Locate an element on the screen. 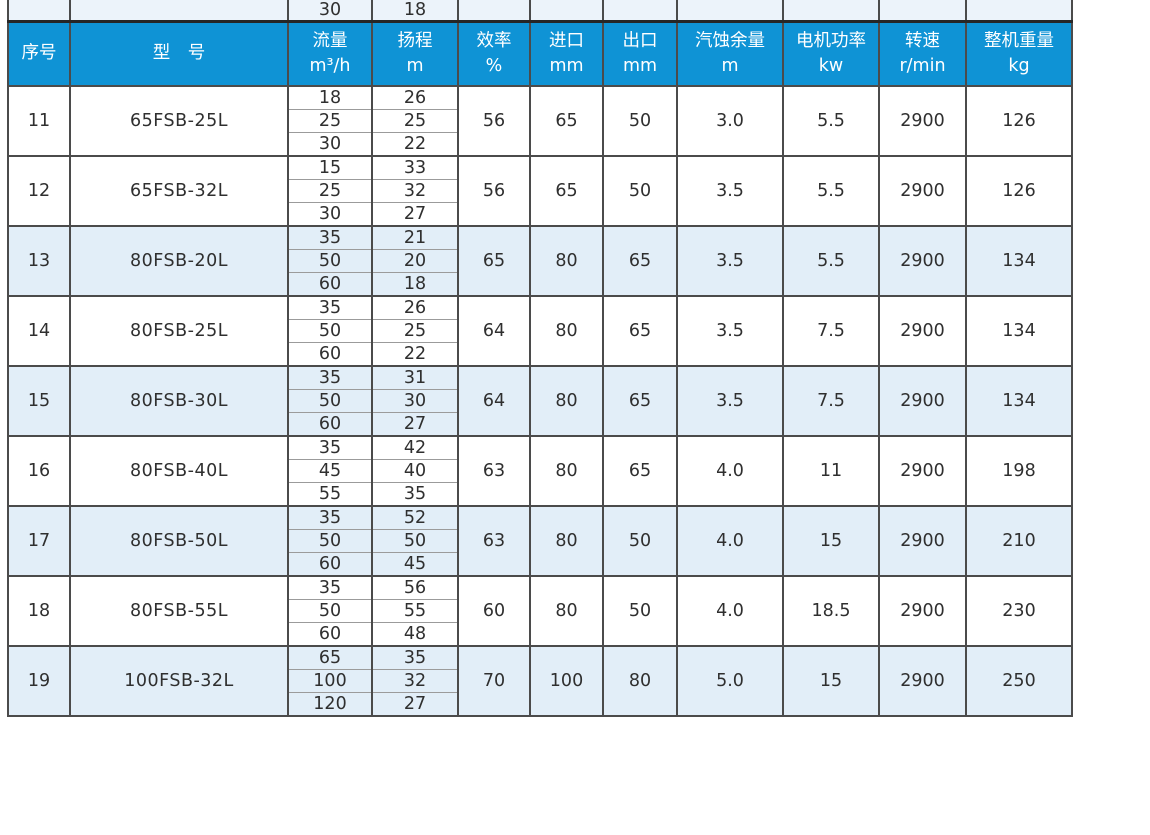  cell-model: 80FSB-20L is located at coordinates (179, 261).